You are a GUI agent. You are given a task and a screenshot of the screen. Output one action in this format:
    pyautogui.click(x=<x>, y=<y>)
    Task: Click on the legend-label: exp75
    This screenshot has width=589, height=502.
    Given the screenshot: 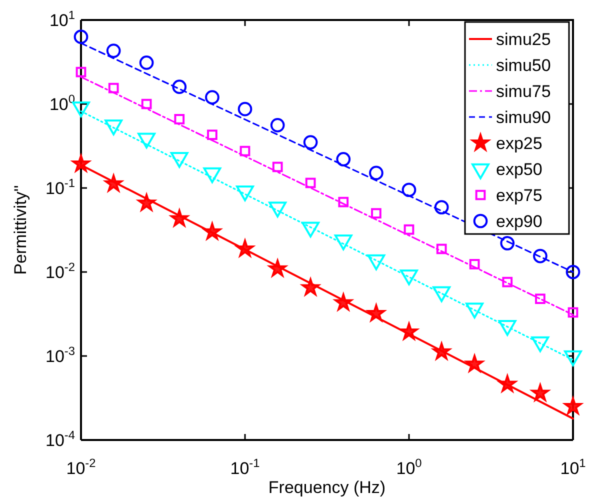 What is the action you would take?
    pyautogui.click(x=519, y=195)
    